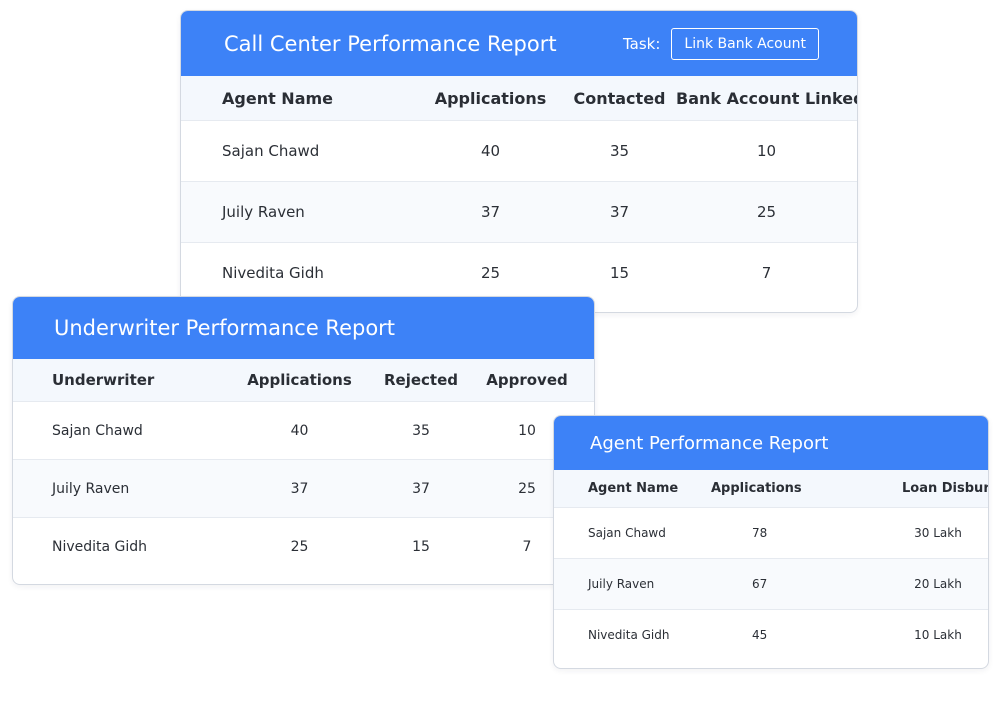  Describe the element at coordinates (641, 43) in the screenshot. I see `task-label: Task:` at that location.